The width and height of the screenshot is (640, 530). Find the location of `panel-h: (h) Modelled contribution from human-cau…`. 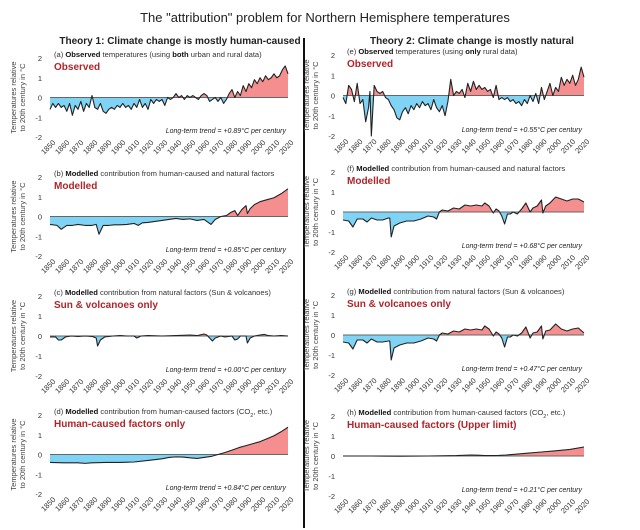

panel-h: (h) Modelled contribution from human-cau… is located at coordinates (446, 461).